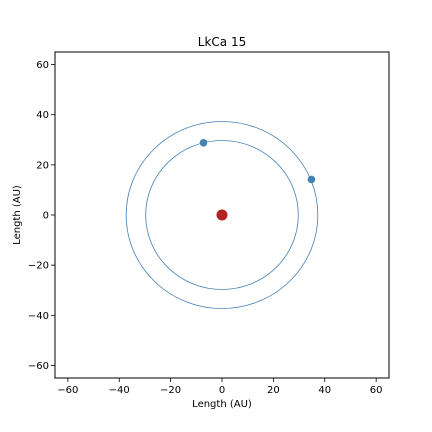 The height and width of the screenshot is (432, 432). Describe the element at coordinates (38, 316) in the screenshot. I see `y-tick-label: −40` at that location.